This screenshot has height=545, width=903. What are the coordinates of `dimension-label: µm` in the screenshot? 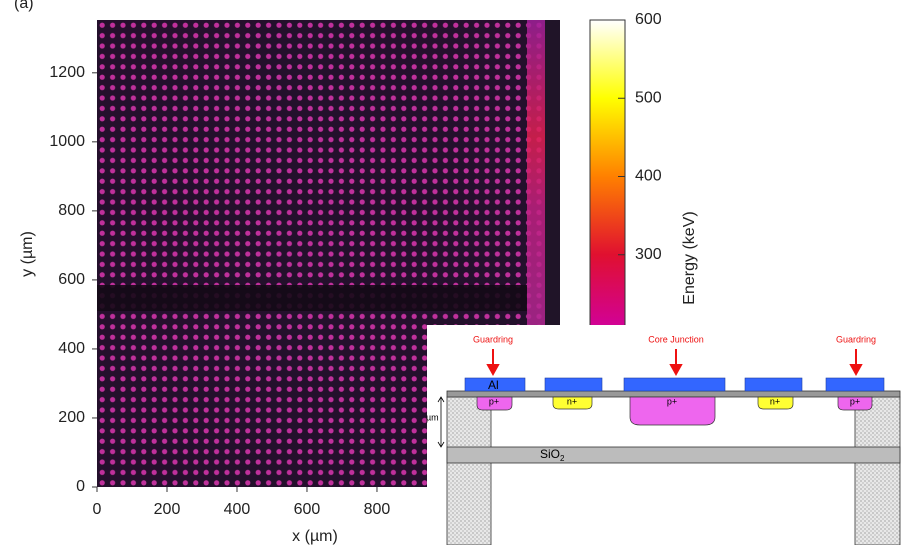 It's located at (432, 417).